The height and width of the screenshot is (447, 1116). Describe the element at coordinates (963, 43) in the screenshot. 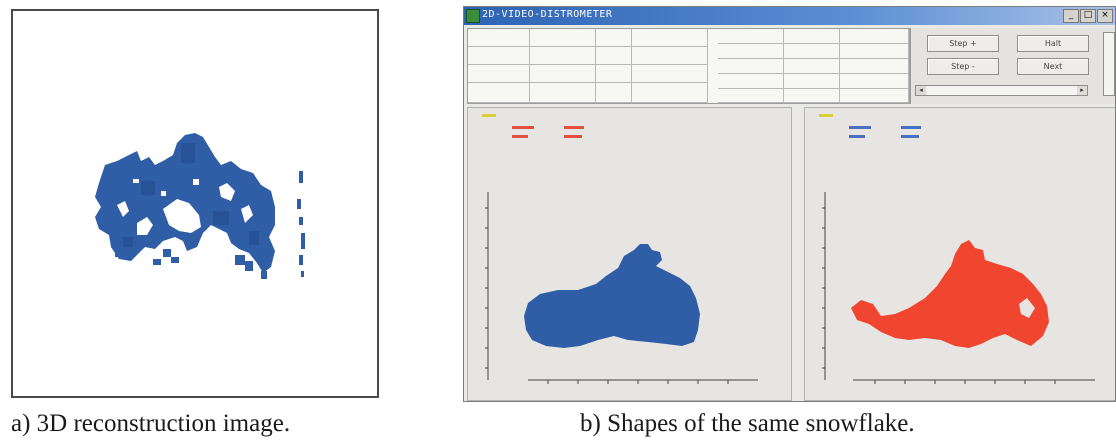

I see `step-plus-button: Step +` at that location.